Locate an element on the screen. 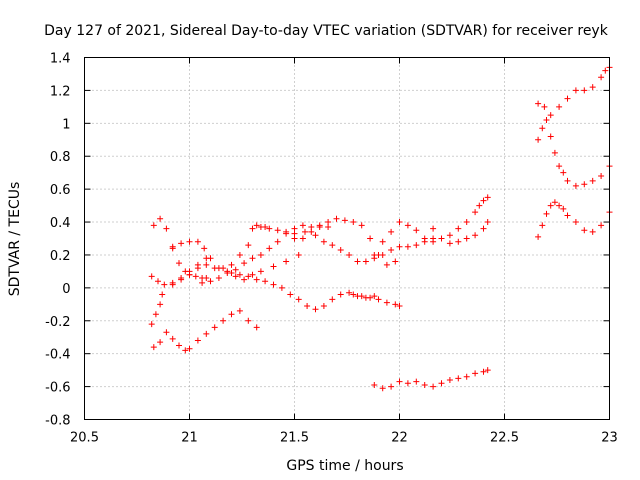 The image size is (640, 480). x-tick-label: 22.5 is located at coordinates (504, 438).